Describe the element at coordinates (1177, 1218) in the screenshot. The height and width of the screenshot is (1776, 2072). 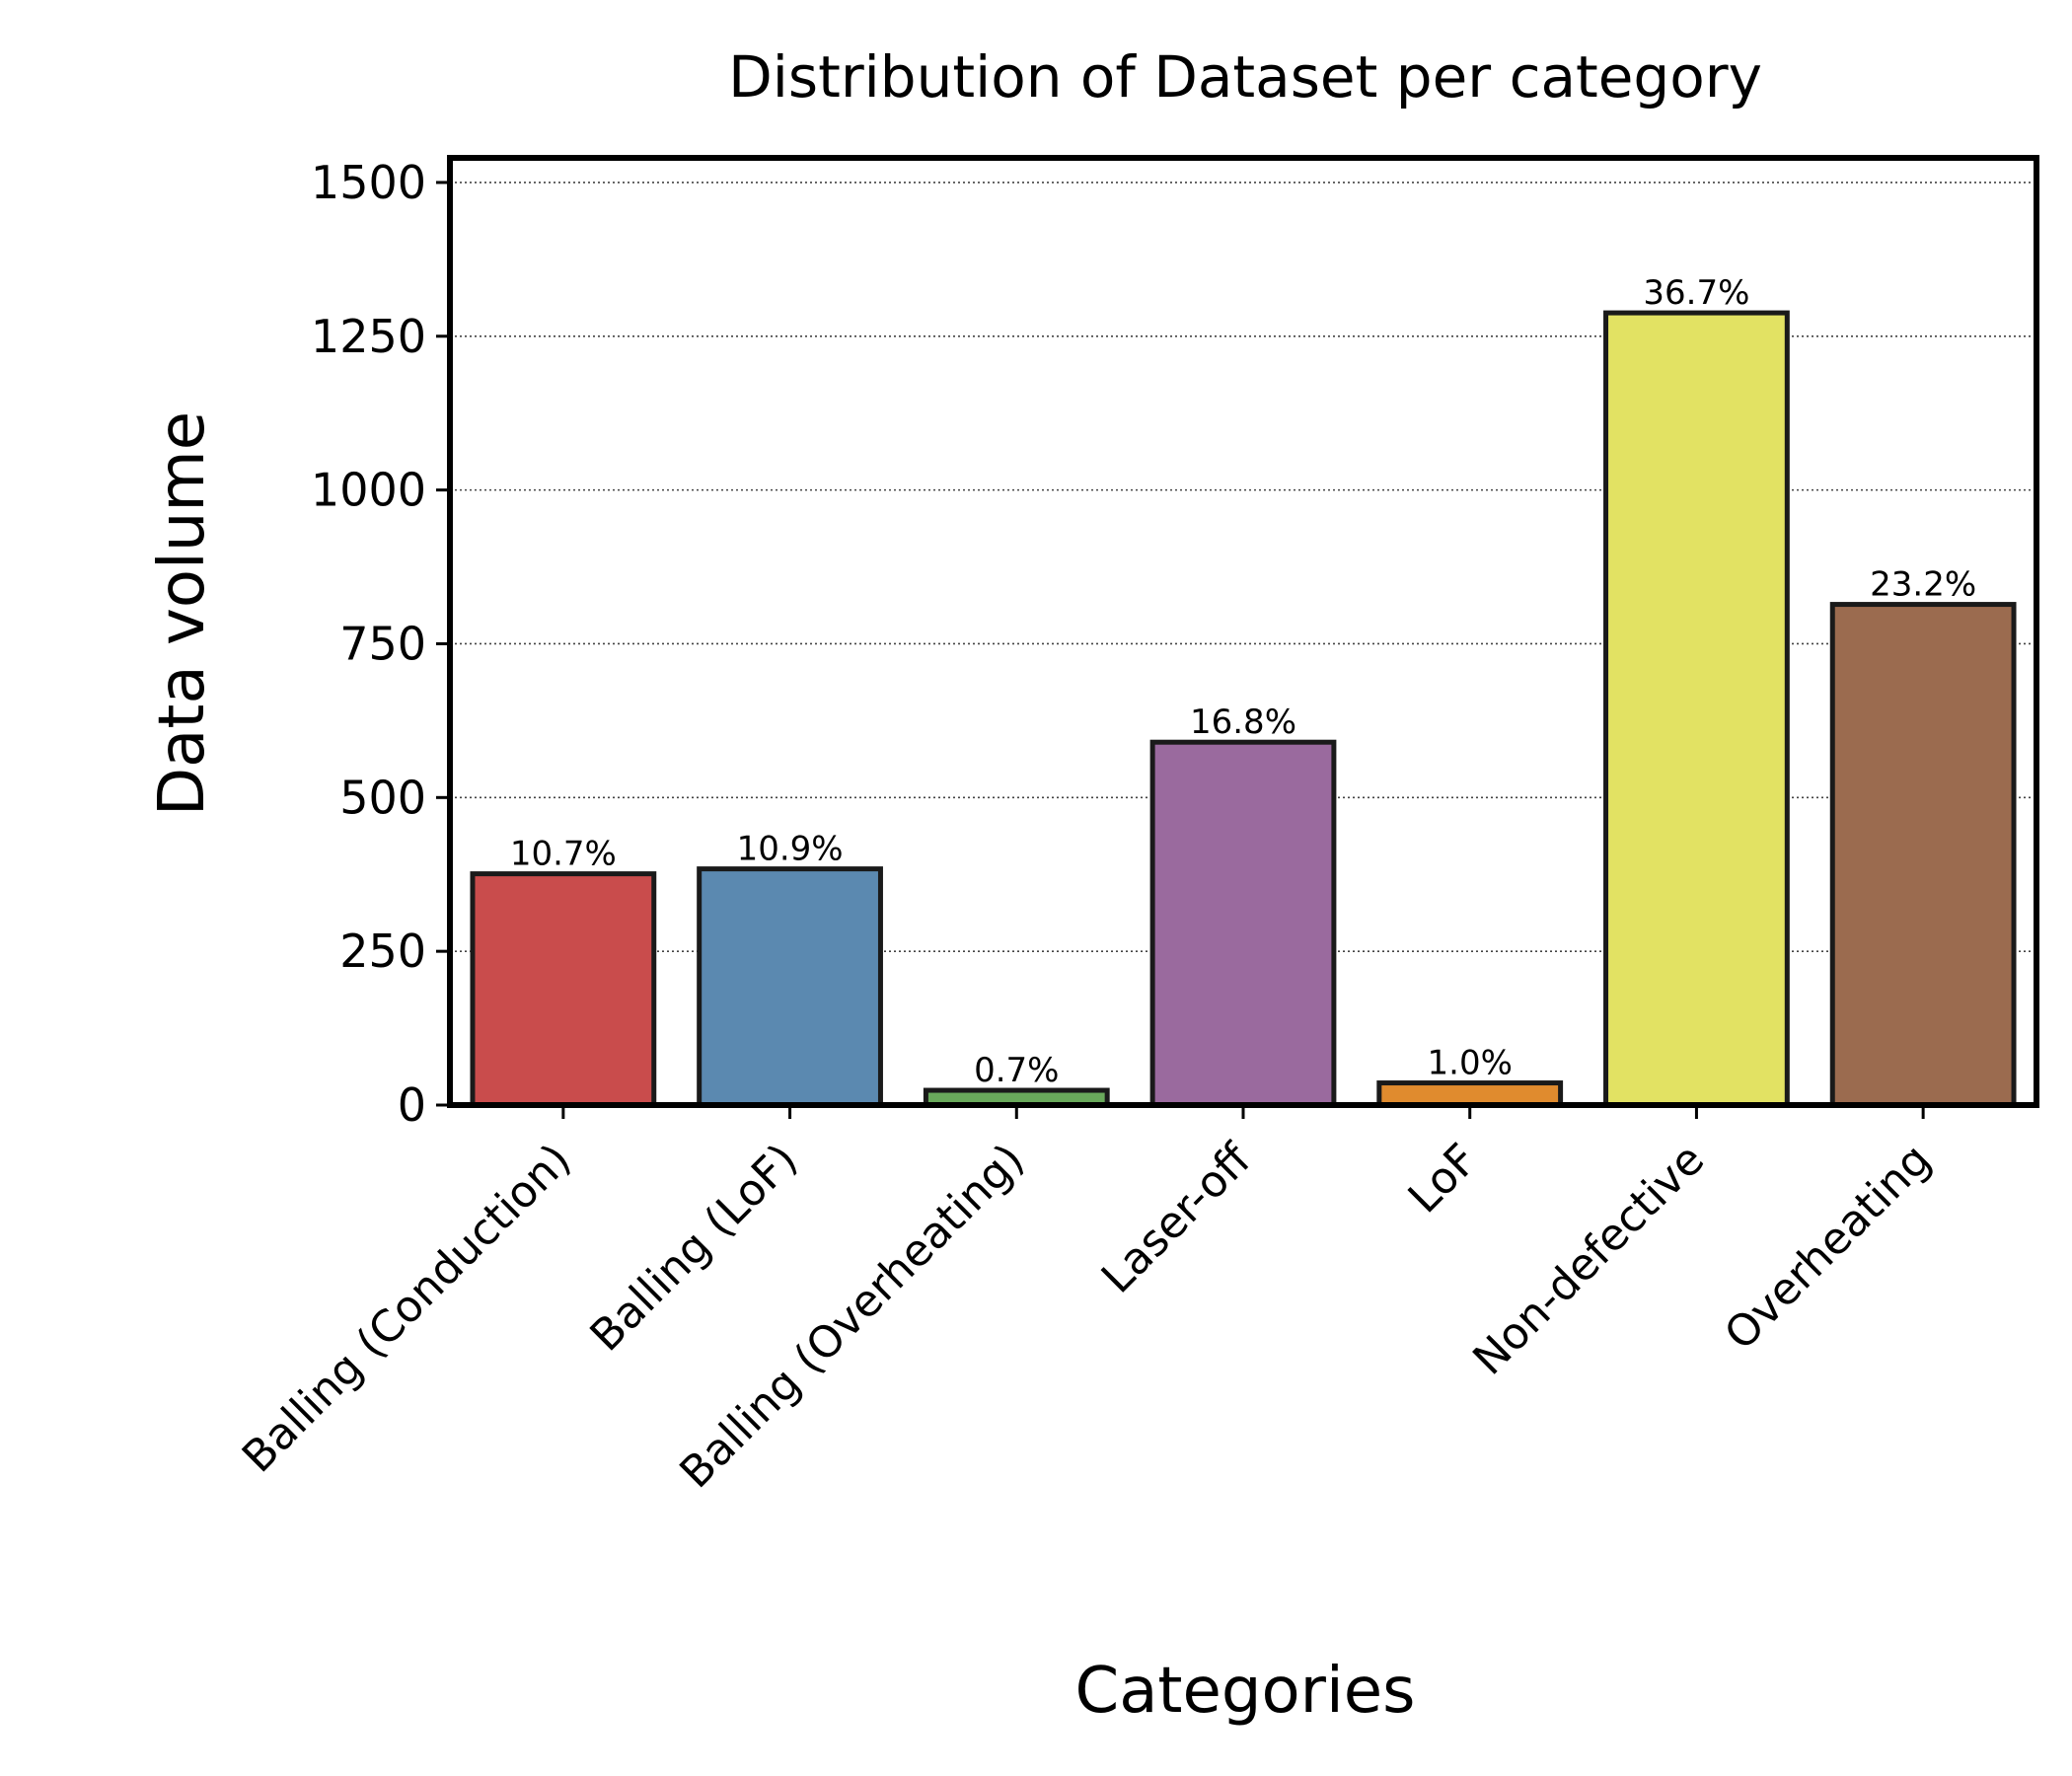
I see `x-tick-label: Laser-off` at that location.